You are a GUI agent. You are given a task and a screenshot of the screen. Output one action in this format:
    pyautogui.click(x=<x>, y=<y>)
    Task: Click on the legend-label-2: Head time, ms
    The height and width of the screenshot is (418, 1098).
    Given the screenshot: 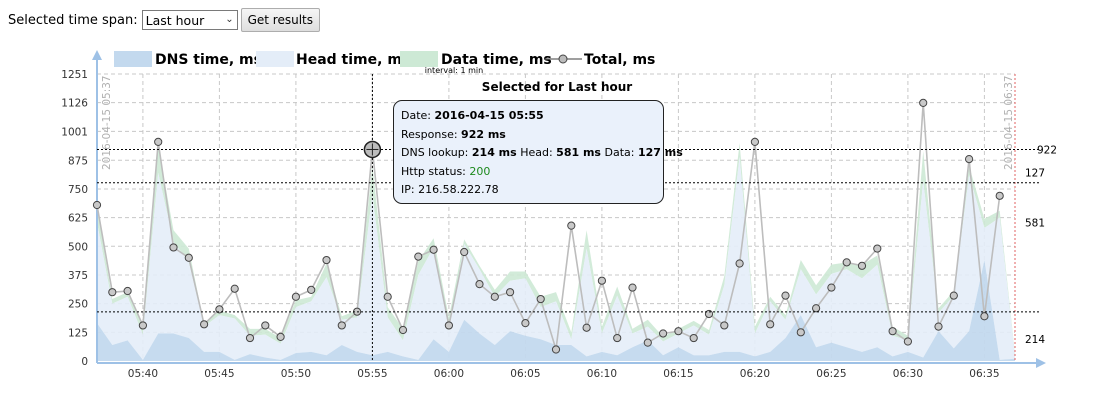 What is the action you would take?
    pyautogui.click(x=353, y=60)
    